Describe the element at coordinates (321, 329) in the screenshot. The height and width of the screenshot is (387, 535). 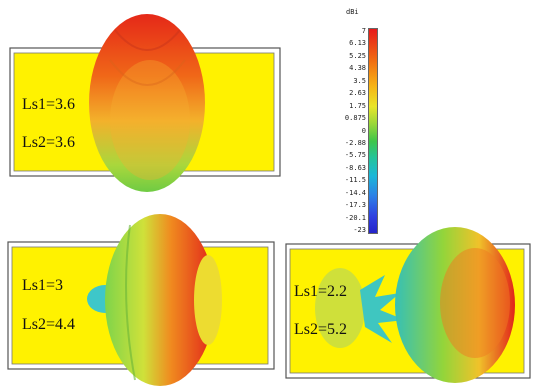
I see `ls2-label: Ls2=5.2` at that location.